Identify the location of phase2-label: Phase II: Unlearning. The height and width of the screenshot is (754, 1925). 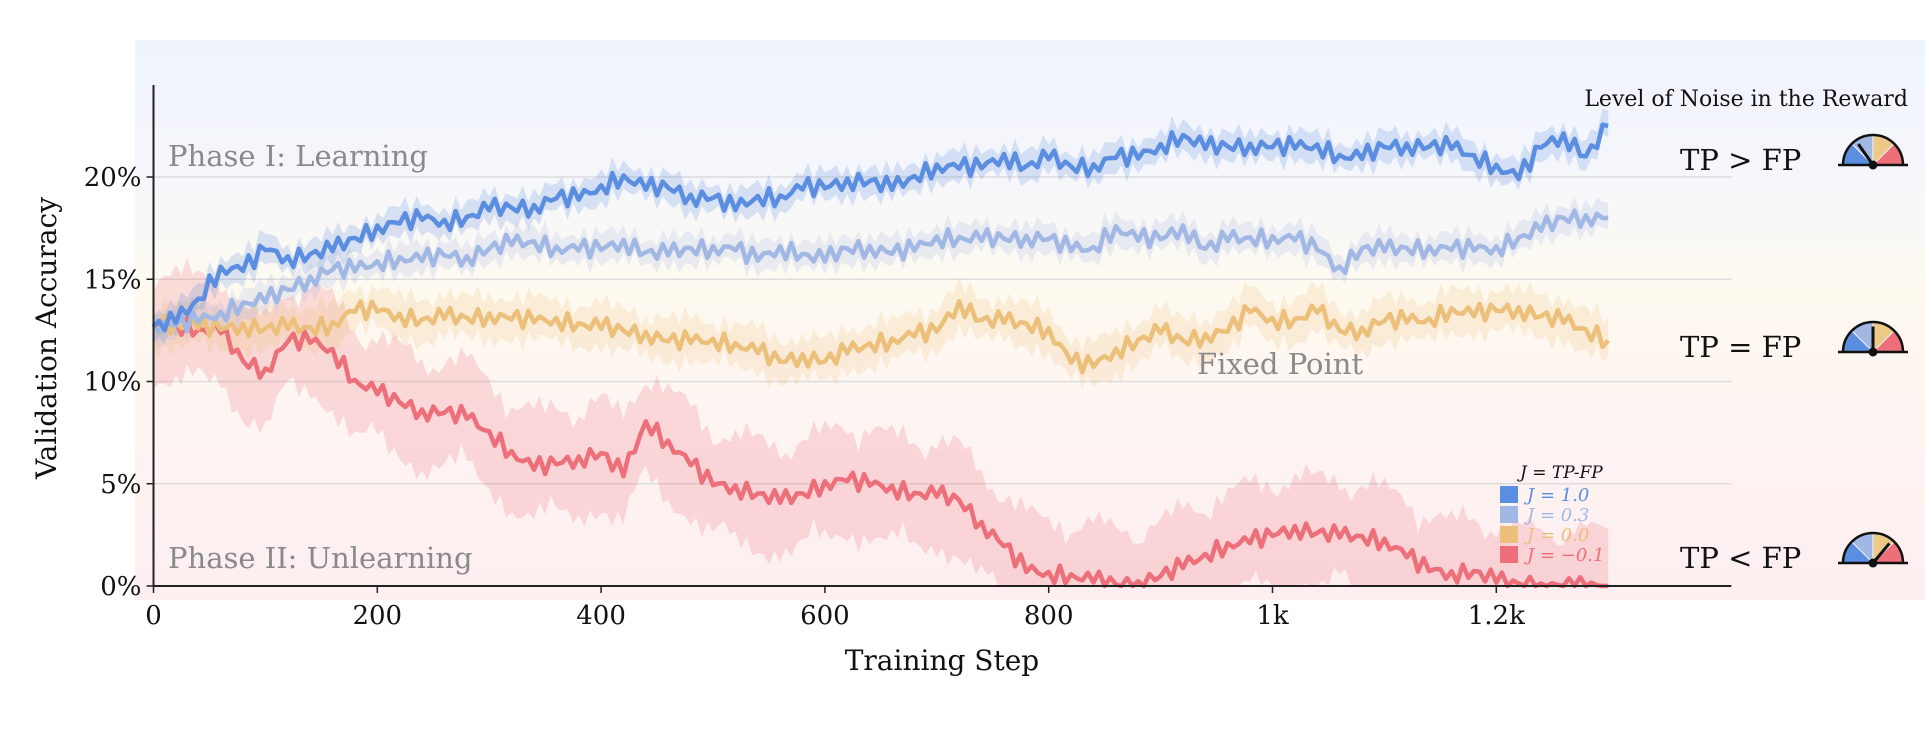
(320, 558).